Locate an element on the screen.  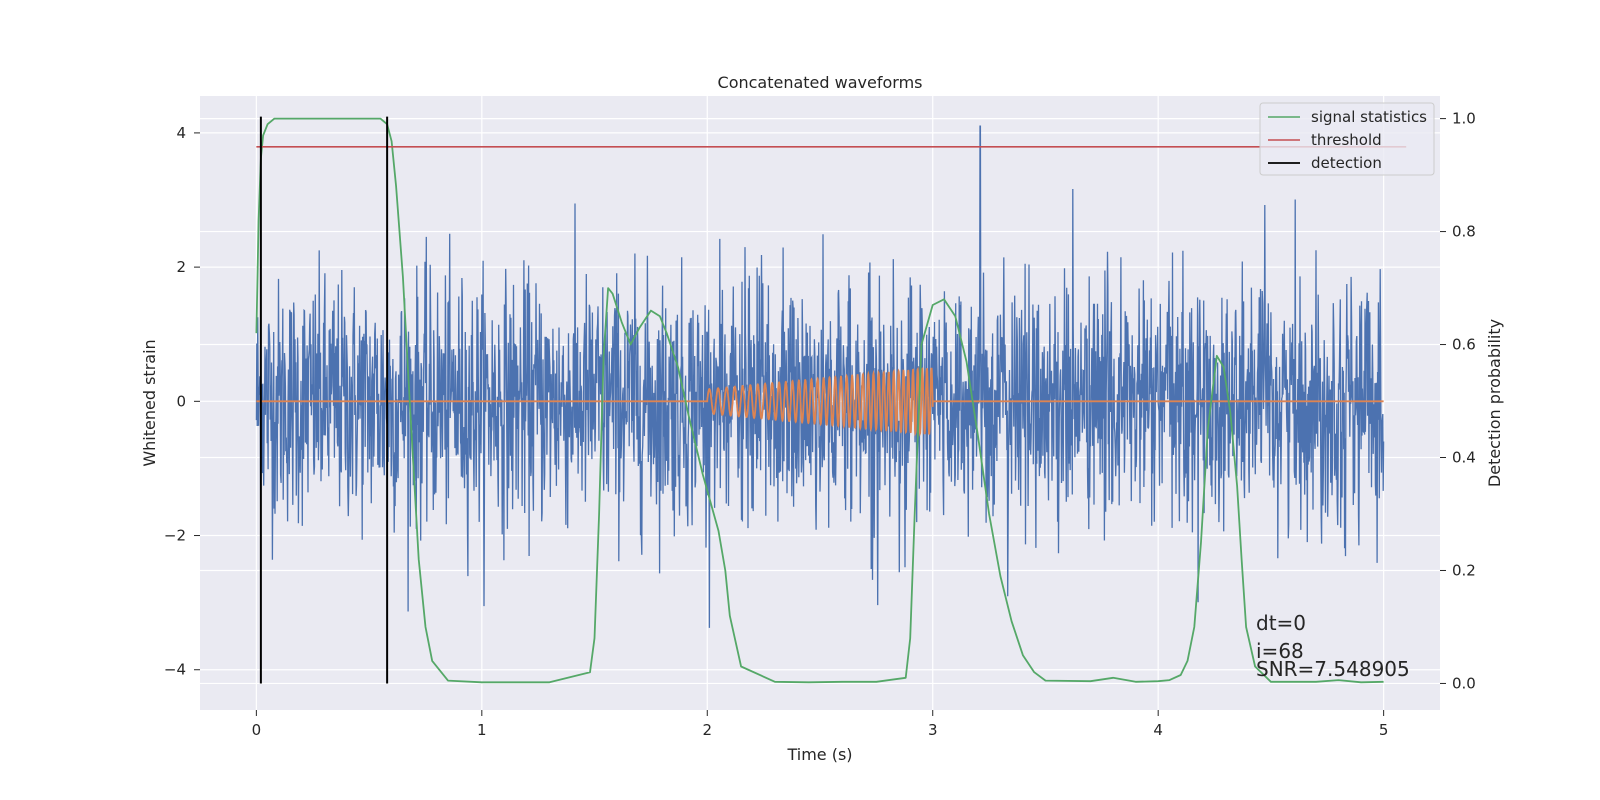
y-left-tick-label: 0 is located at coordinates (181, 401).